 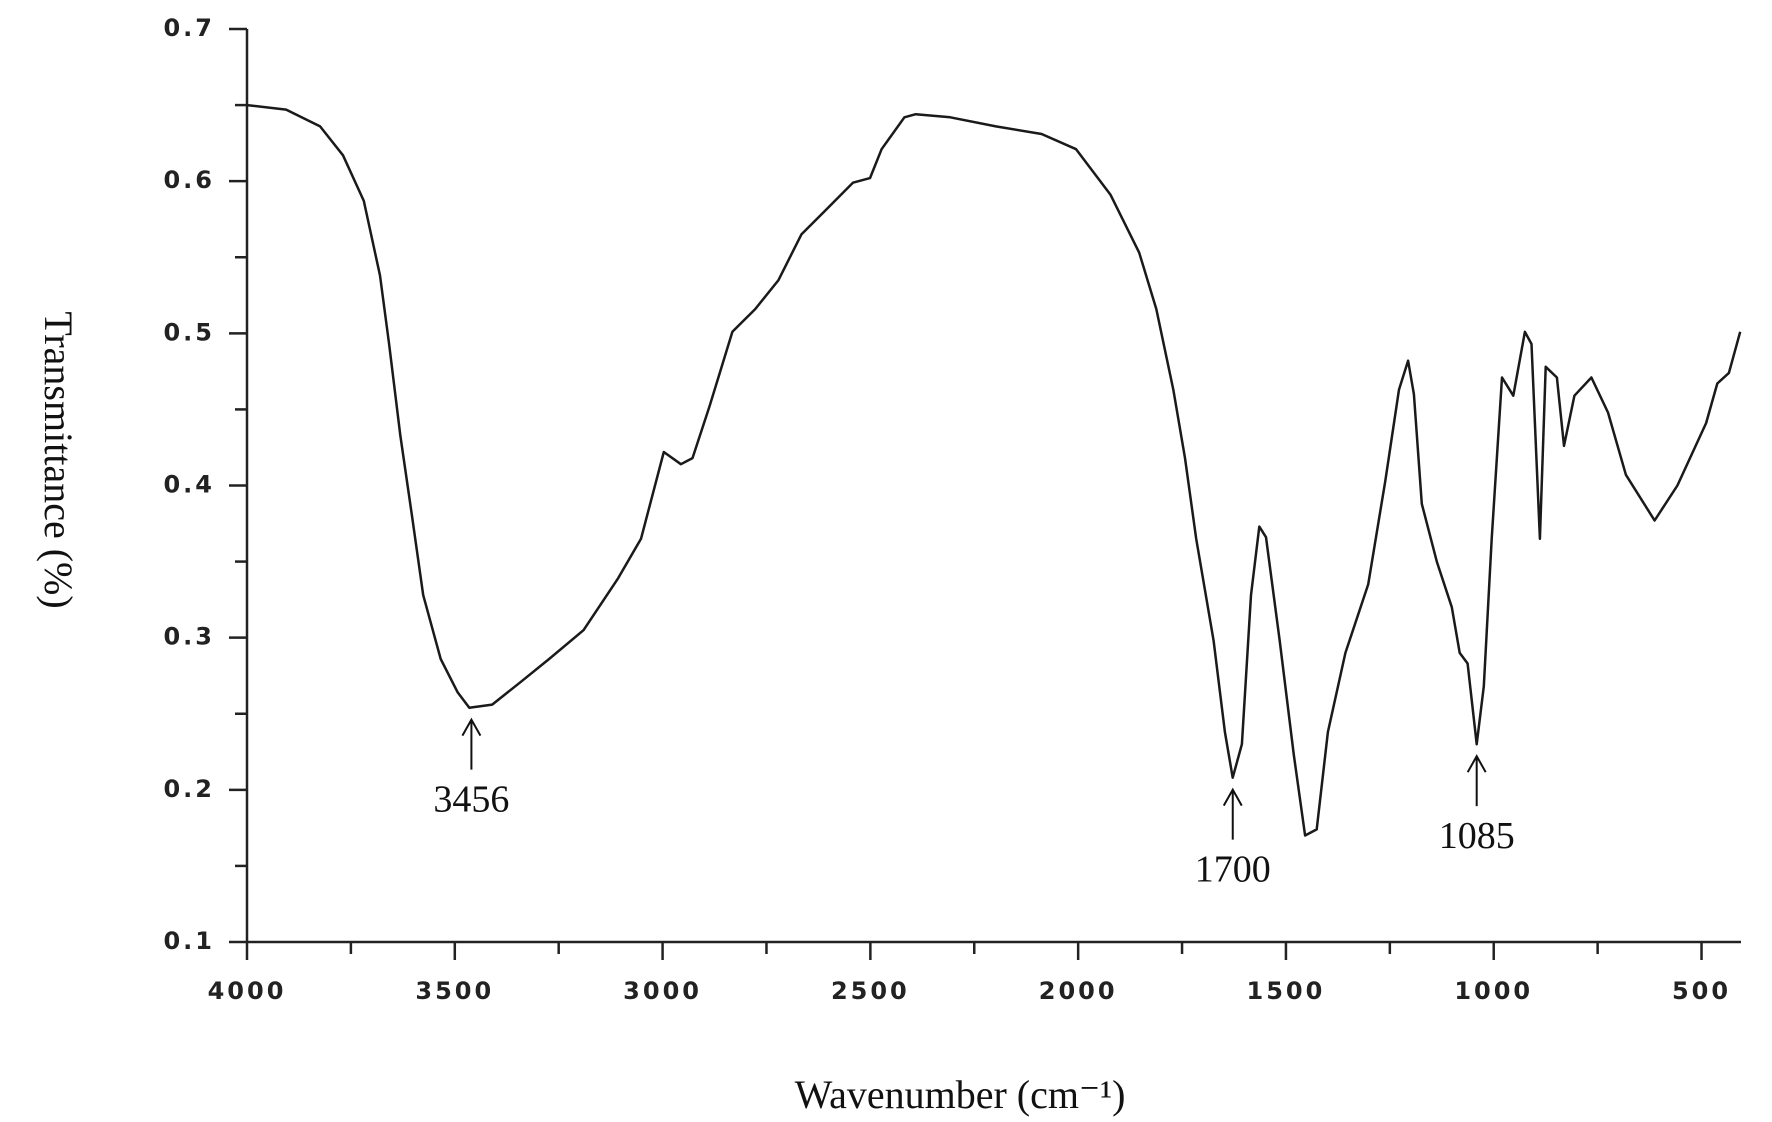 I want to click on y-axis-label: Transmittance (%), so click(x=58, y=459).